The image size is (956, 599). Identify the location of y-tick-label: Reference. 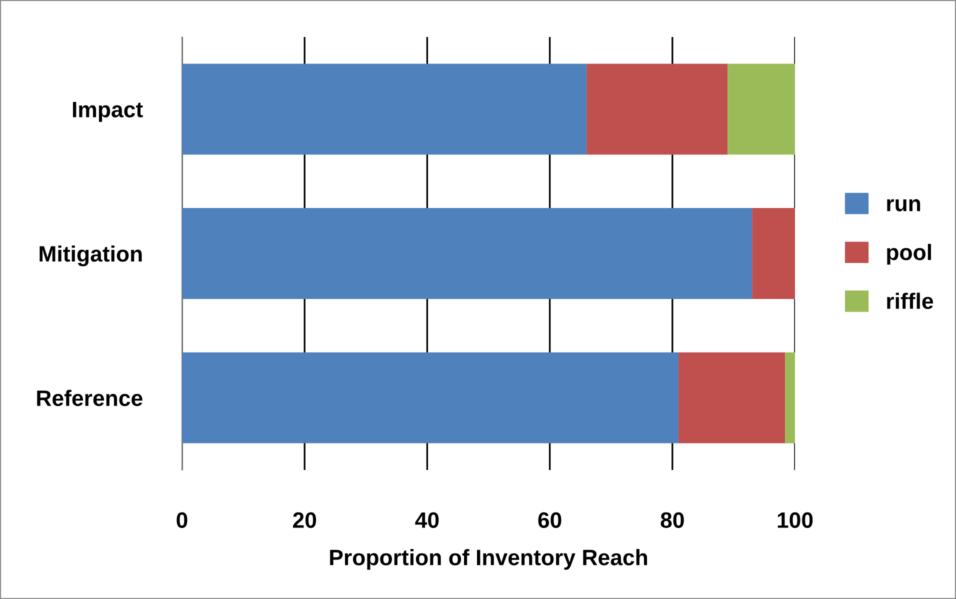
(89, 398).